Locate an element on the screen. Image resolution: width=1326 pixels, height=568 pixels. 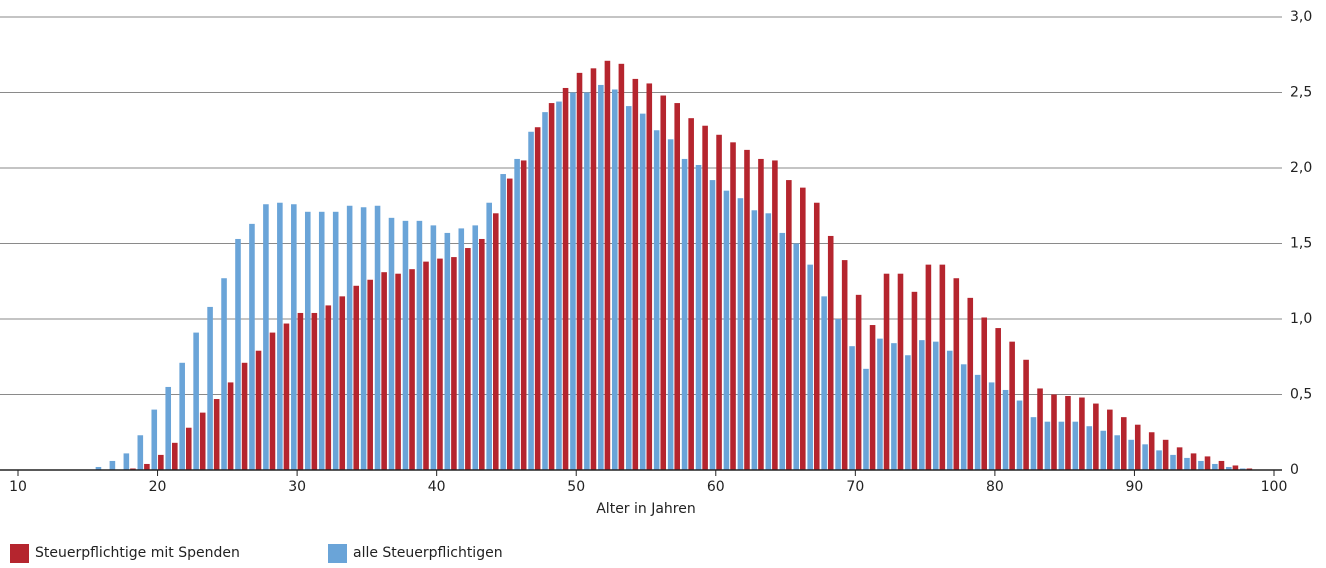
y-tick-label: 1,0 is located at coordinates (1301, 319).